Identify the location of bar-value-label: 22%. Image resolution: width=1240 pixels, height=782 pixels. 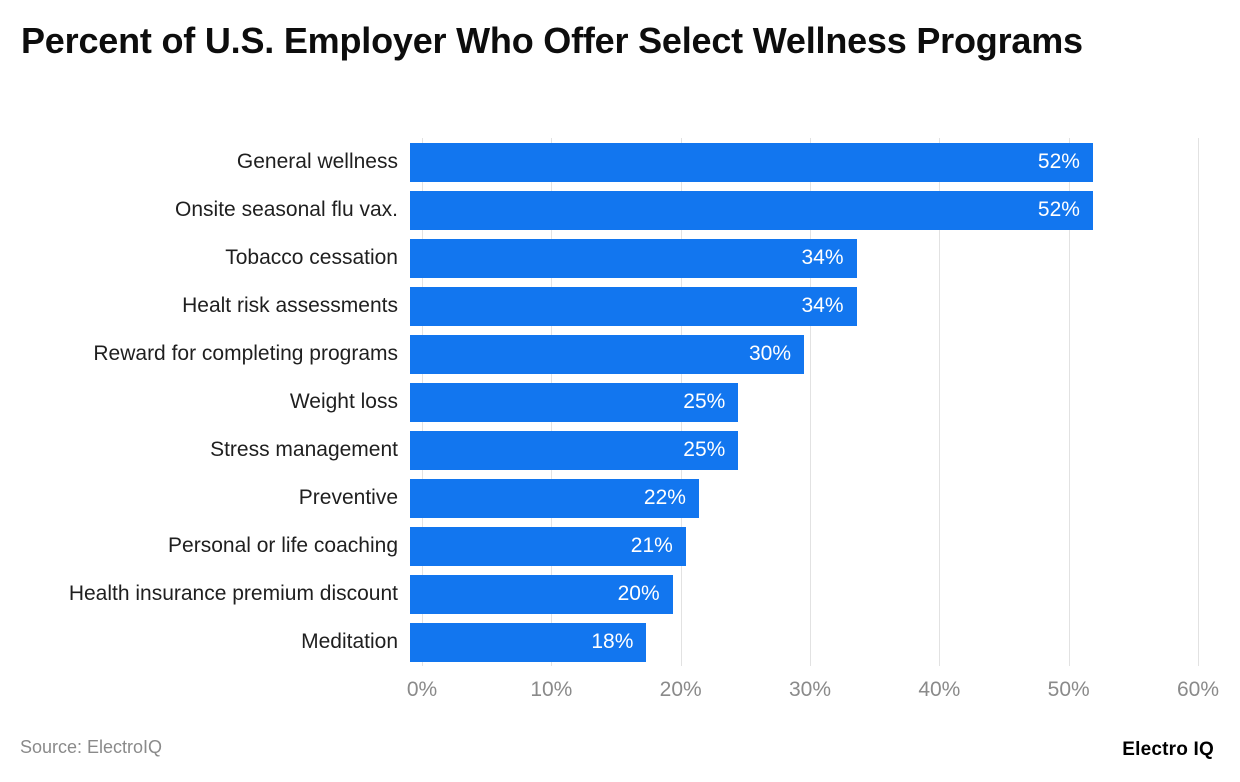
(664, 497).